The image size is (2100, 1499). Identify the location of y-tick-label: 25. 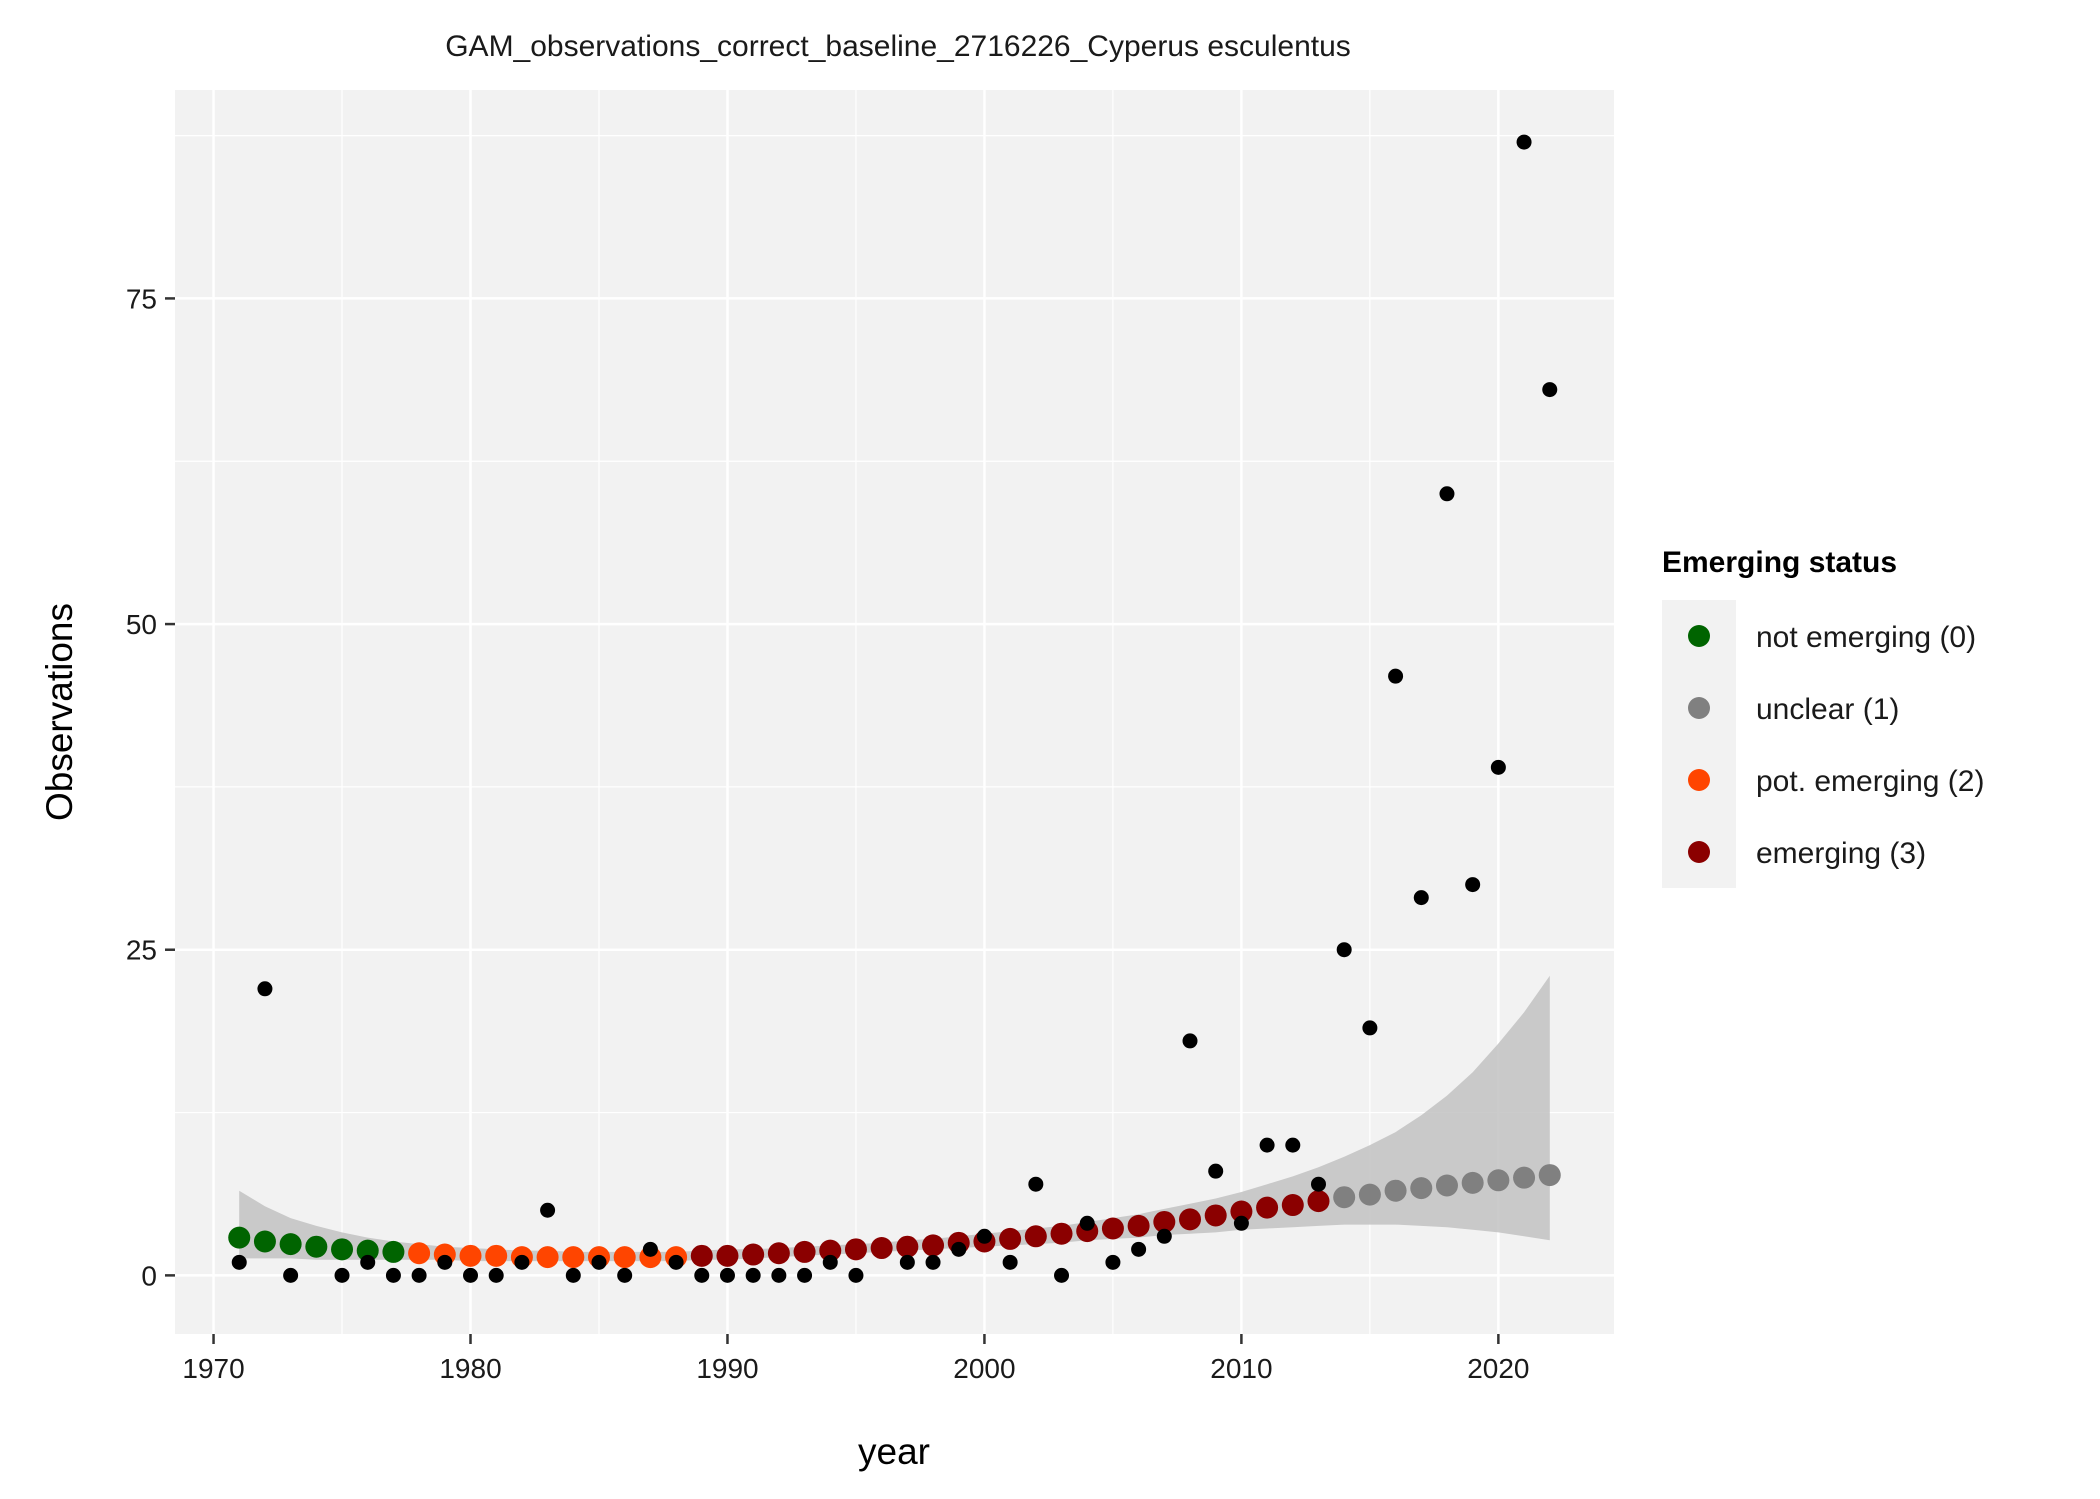
(141, 950).